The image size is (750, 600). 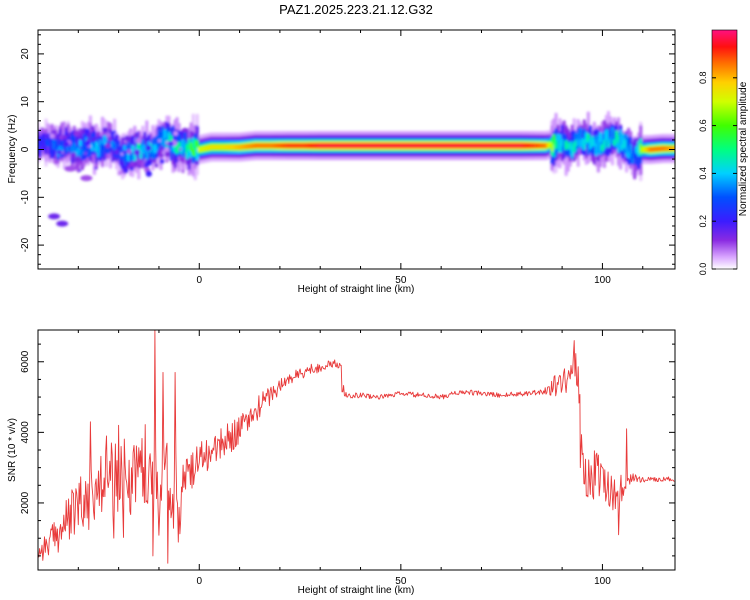 What do you see at coordinates (703, 125) in the screenshot?
I see `colorbar-tick-label: 0.6` at bounding box center [703, 125].